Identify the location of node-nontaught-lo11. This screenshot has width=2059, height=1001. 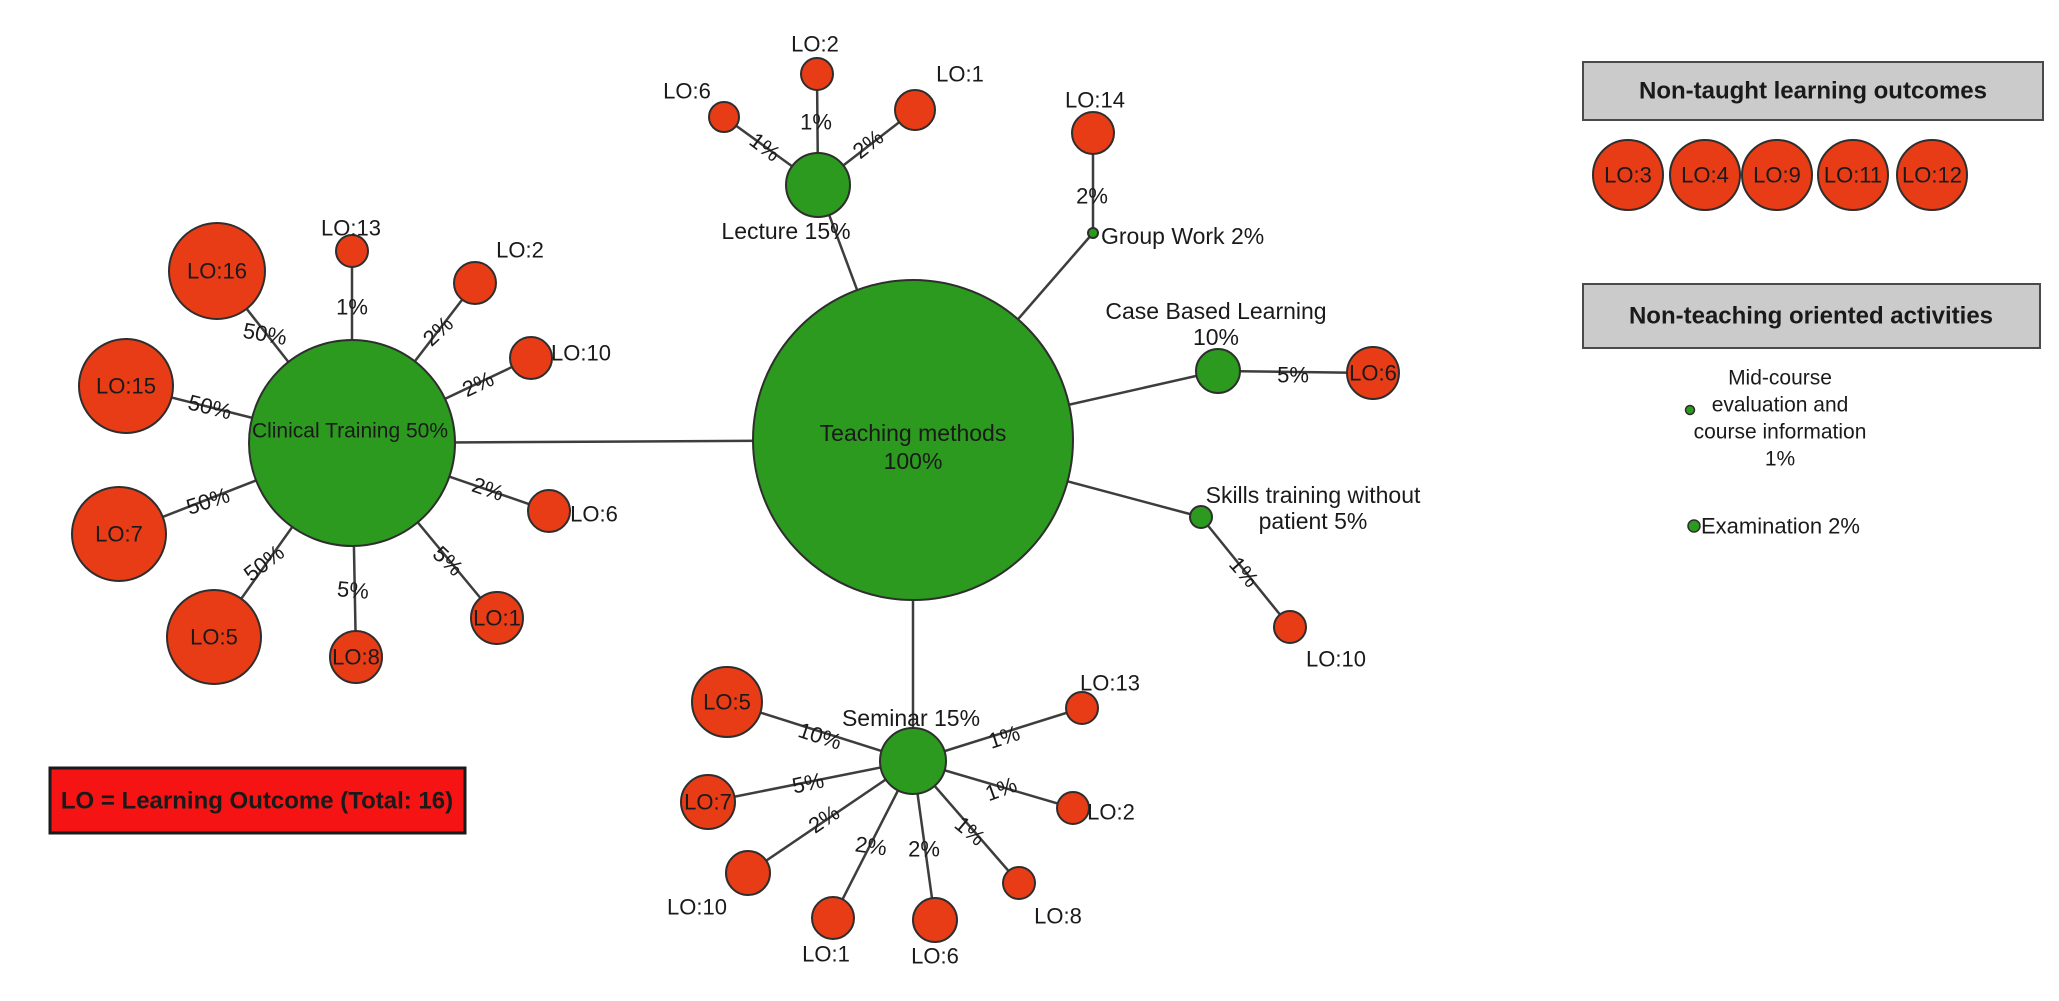
(1853, 175).